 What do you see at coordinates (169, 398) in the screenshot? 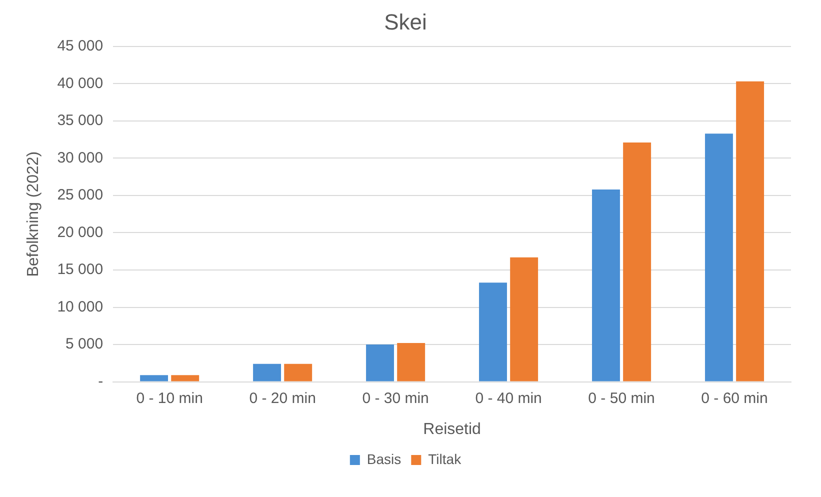
I see `x-tick-label: 0 - 10 min` at bounding box center [169, 398].